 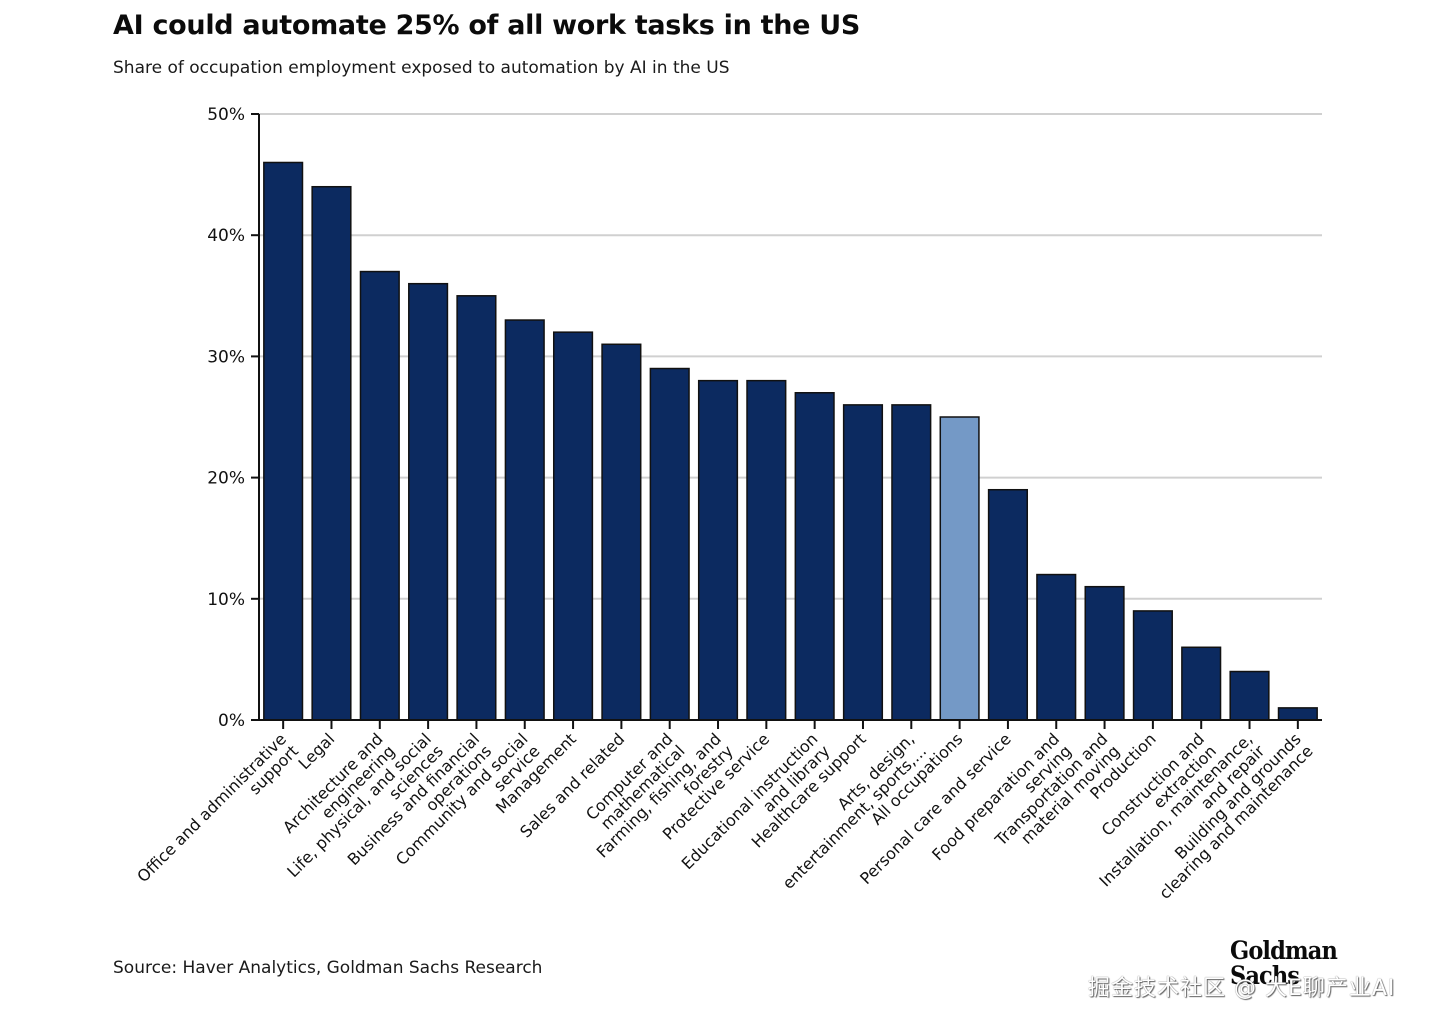 What do you see at coordinates (226, 236) in the screenshot?
I see `y-tick-label: 40%` at bounding box center [226, 236].